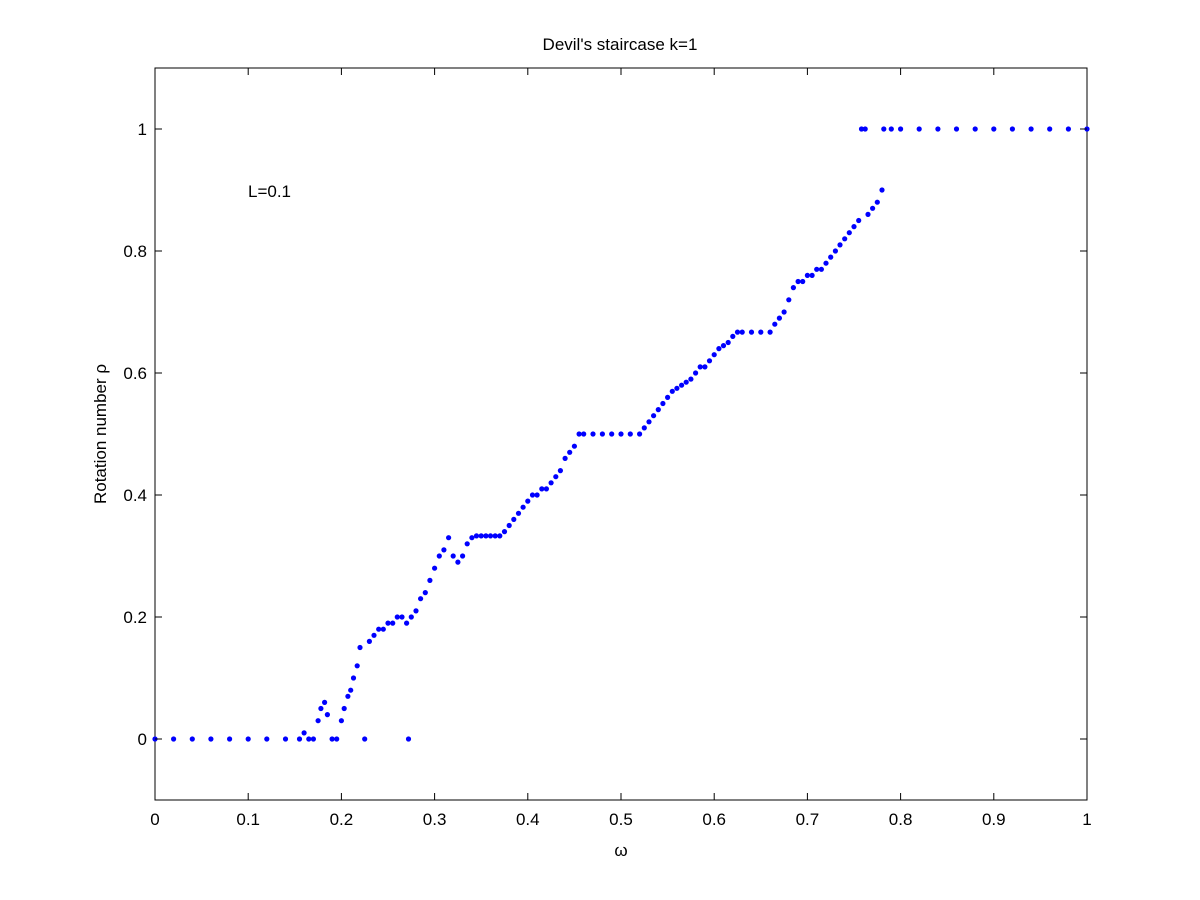  What do you see at coordinates (620, 850) in the screenshot?
I see `x-axis-label: ω` at bounding box center [620, 850].